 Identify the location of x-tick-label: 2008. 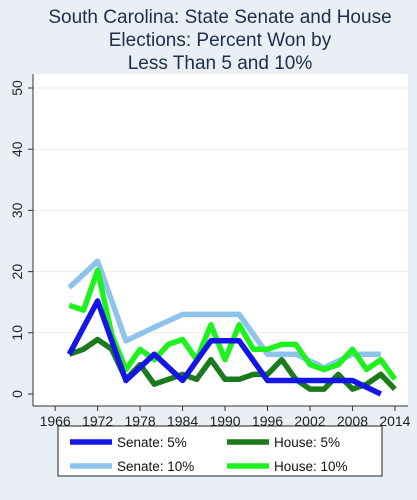
(352, 421).